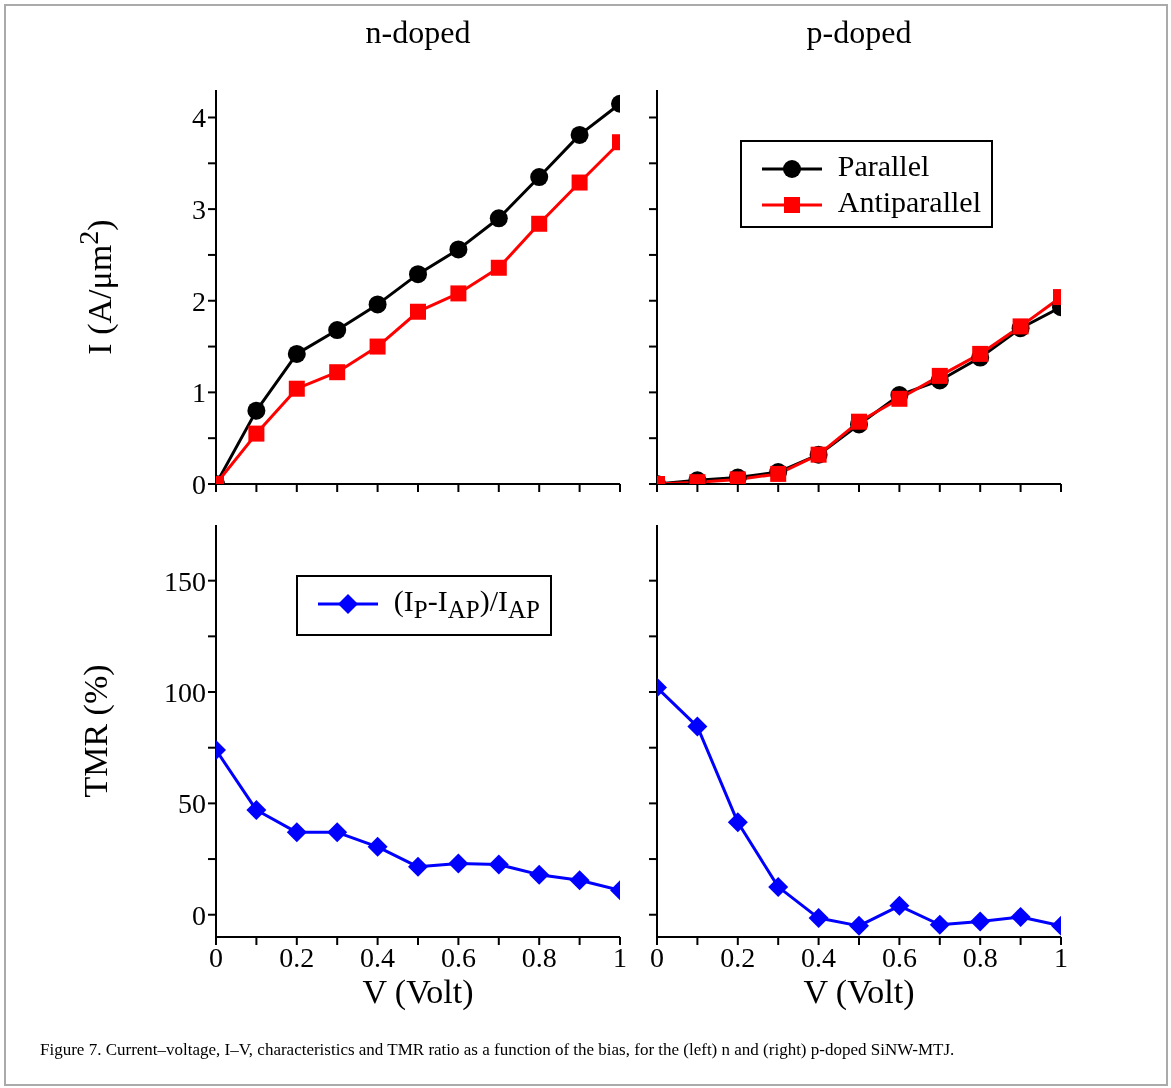 This screenshot has width=1171, height=1088. What do you see at coordinates (185, 581) in the screenshot?
I see `y-tick-label: 150` at bounding box center [185, 581].